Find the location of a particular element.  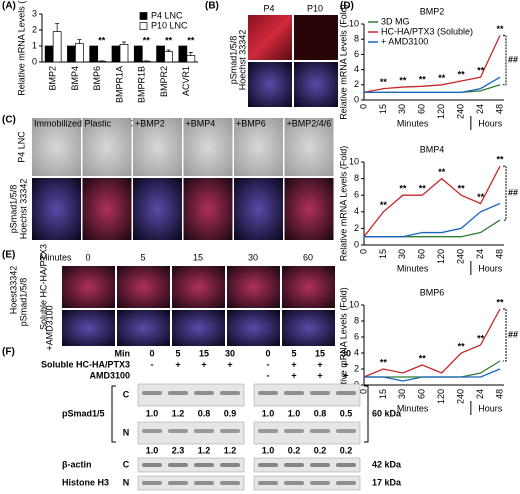

row-header: AMD3100 is located at coordinates (109, 375).